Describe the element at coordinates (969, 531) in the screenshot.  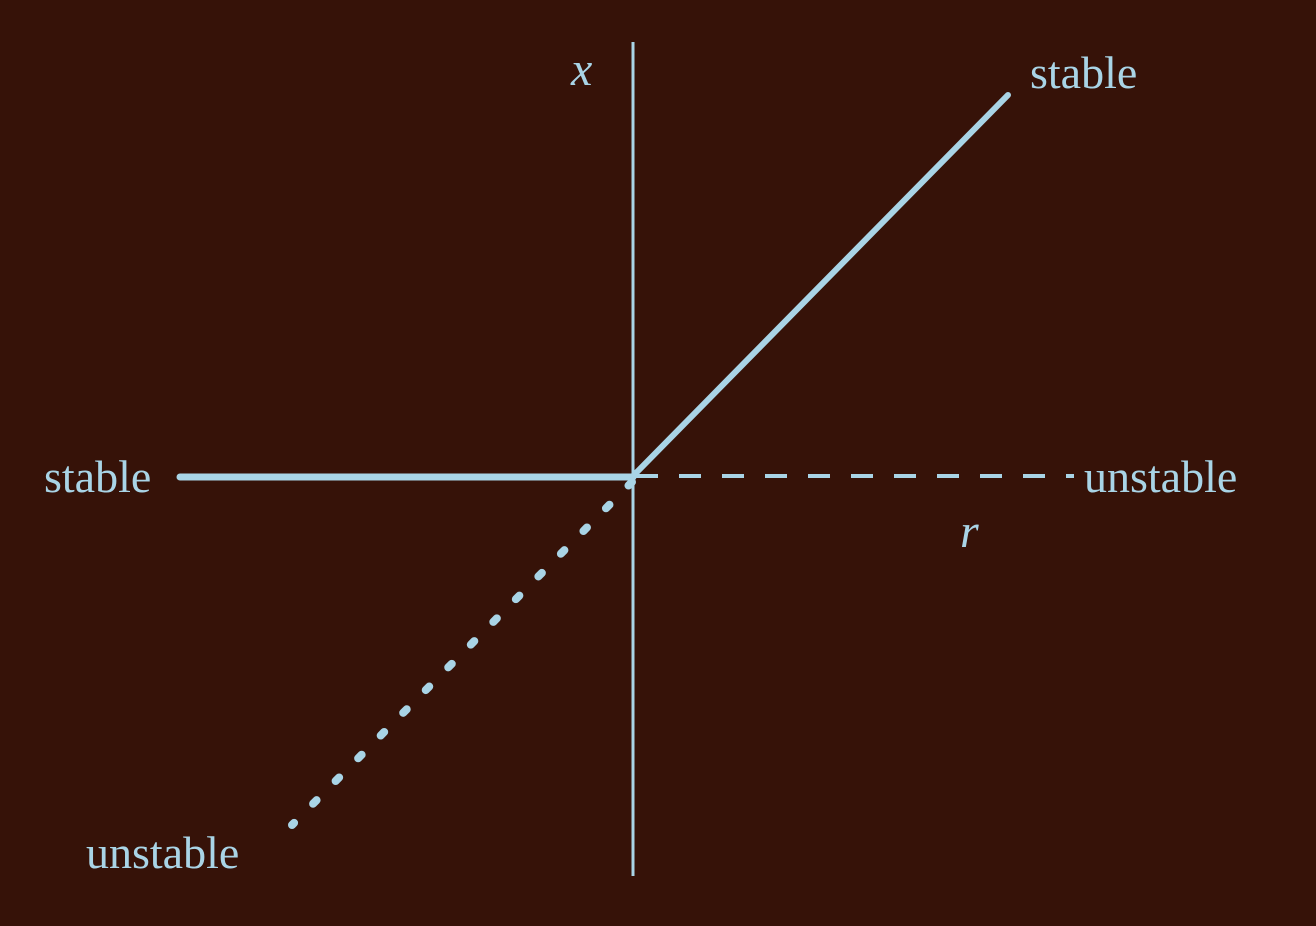
I see `horizontal-axis-label: r` at that location.